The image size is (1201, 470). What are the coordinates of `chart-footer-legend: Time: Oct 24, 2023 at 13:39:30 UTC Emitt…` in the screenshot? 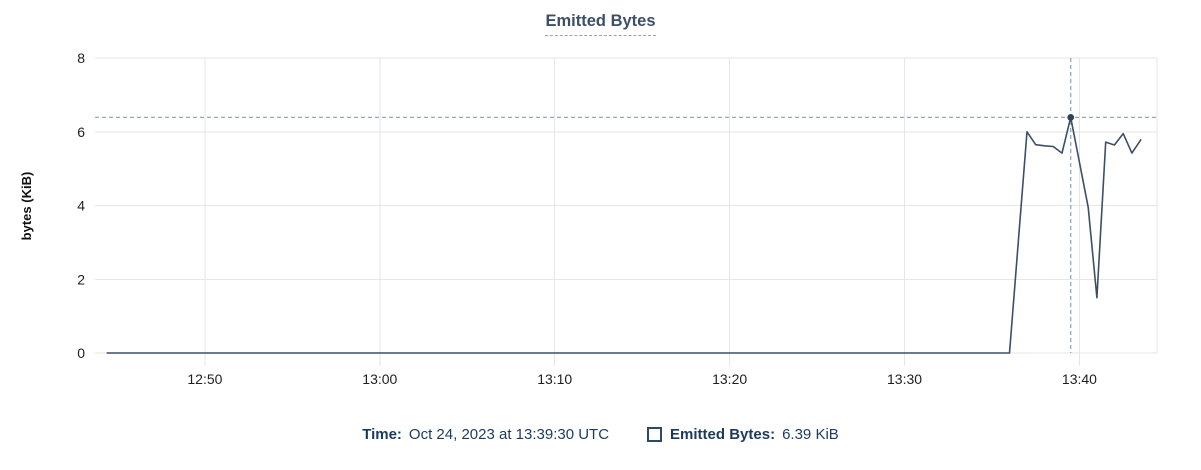 It's located at (600, 434).